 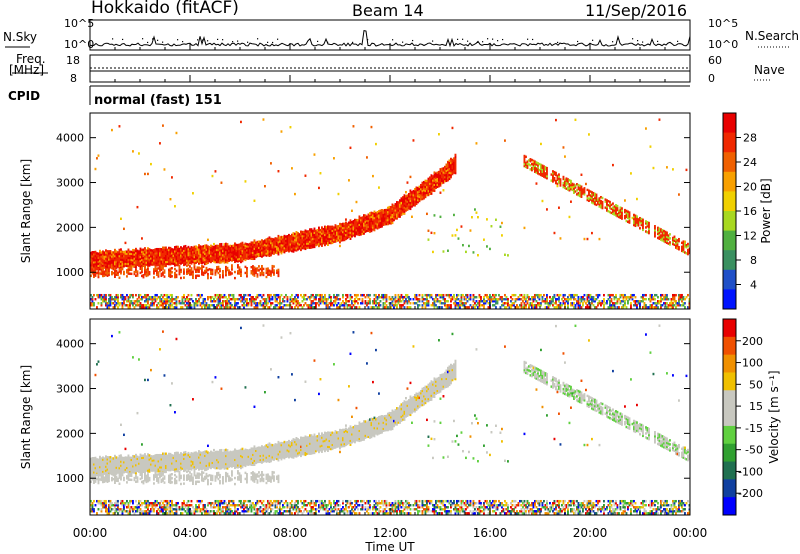 What do you see at coordinates (103, 476) in the screenshot?
I see `velocity-cell` at bounding box center [103, 476].